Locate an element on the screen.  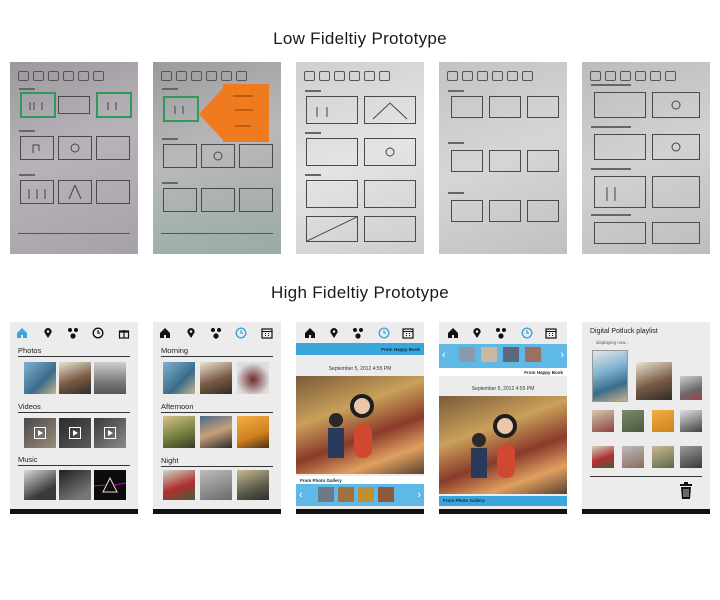
hifi-screen-time-of-day: Morning Afternoon Night is located at coordinates (217, 418).